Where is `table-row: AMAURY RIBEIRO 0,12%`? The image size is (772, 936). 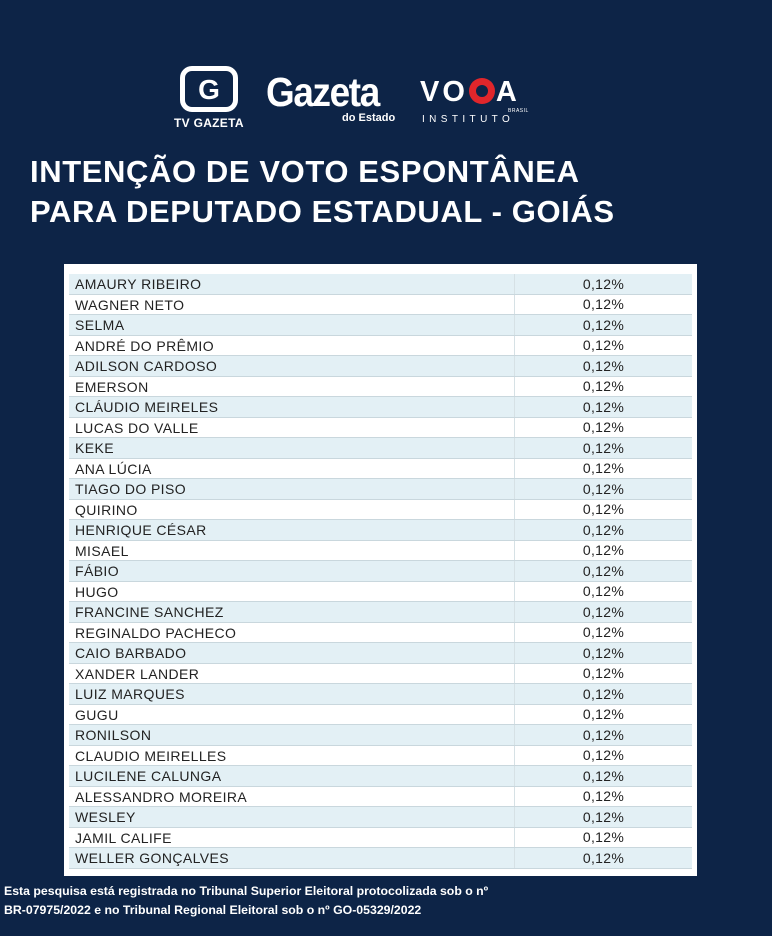
table-row: AMAURY RIBEIRO 0,12% is located at coordinates (380, 284).